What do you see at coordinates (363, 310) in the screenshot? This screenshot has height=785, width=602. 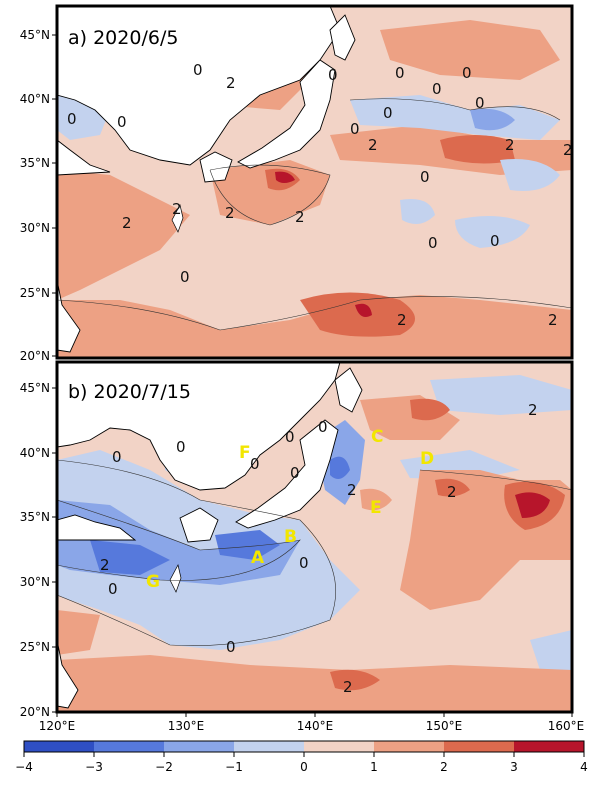 I see `panel-a-hot-south` at bounding box center [363, 310].